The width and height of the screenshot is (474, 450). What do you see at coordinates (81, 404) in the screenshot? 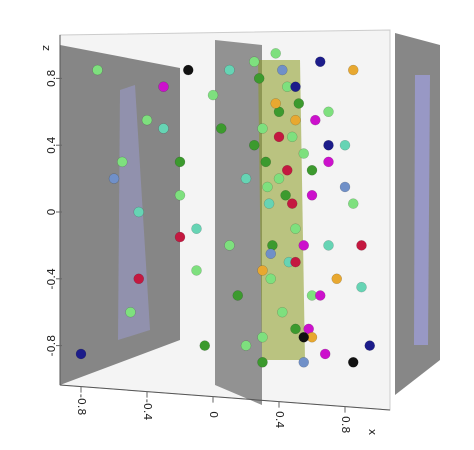
I see `x-tick-label: -0.8` at bounding box center [81, 404].